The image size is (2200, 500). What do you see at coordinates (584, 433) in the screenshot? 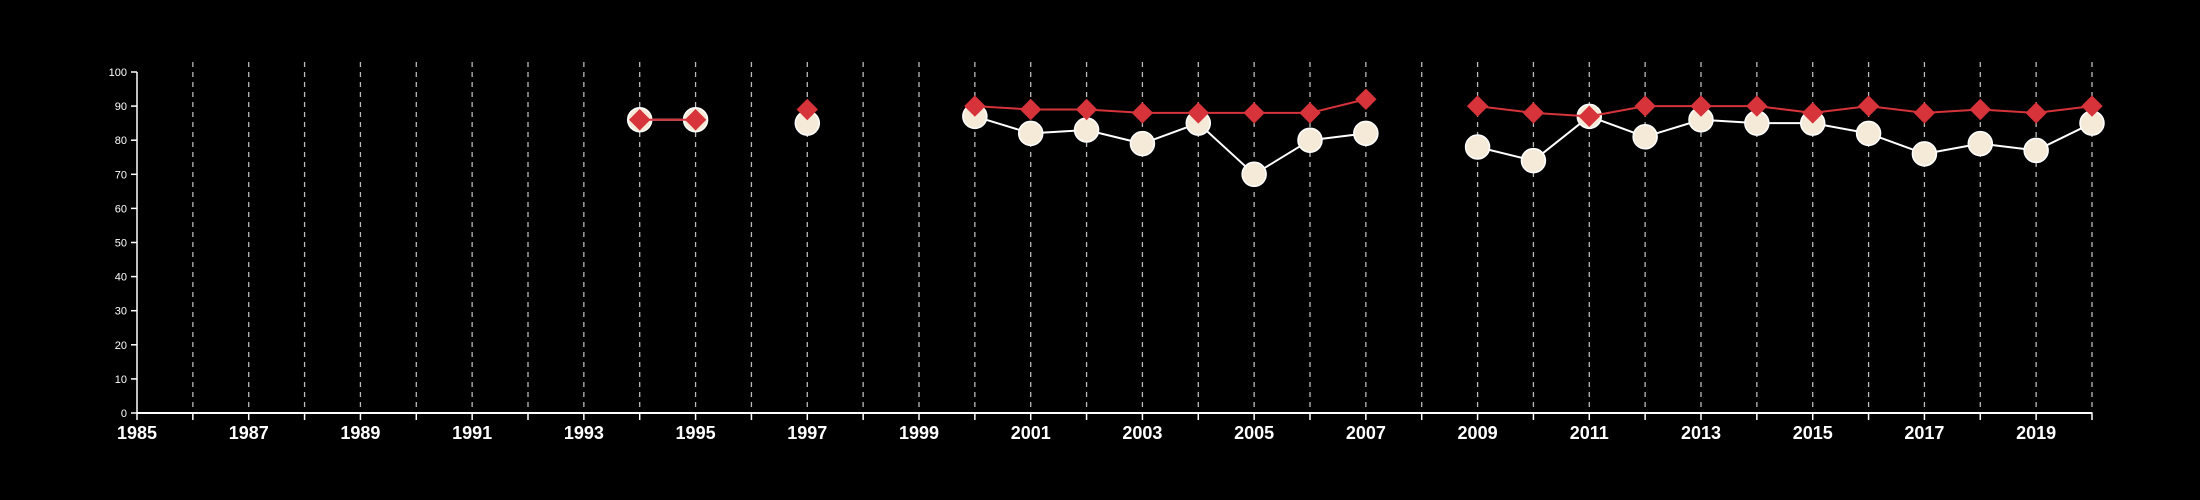
I see `x-tick-label: 1993` at bounding box center [584, 433].